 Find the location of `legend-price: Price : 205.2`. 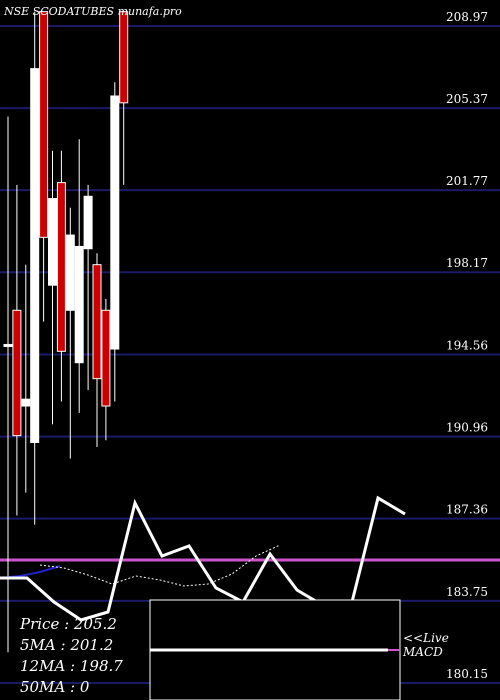

legend-price: Price : 205.2 is located at coordinates (68, 624).